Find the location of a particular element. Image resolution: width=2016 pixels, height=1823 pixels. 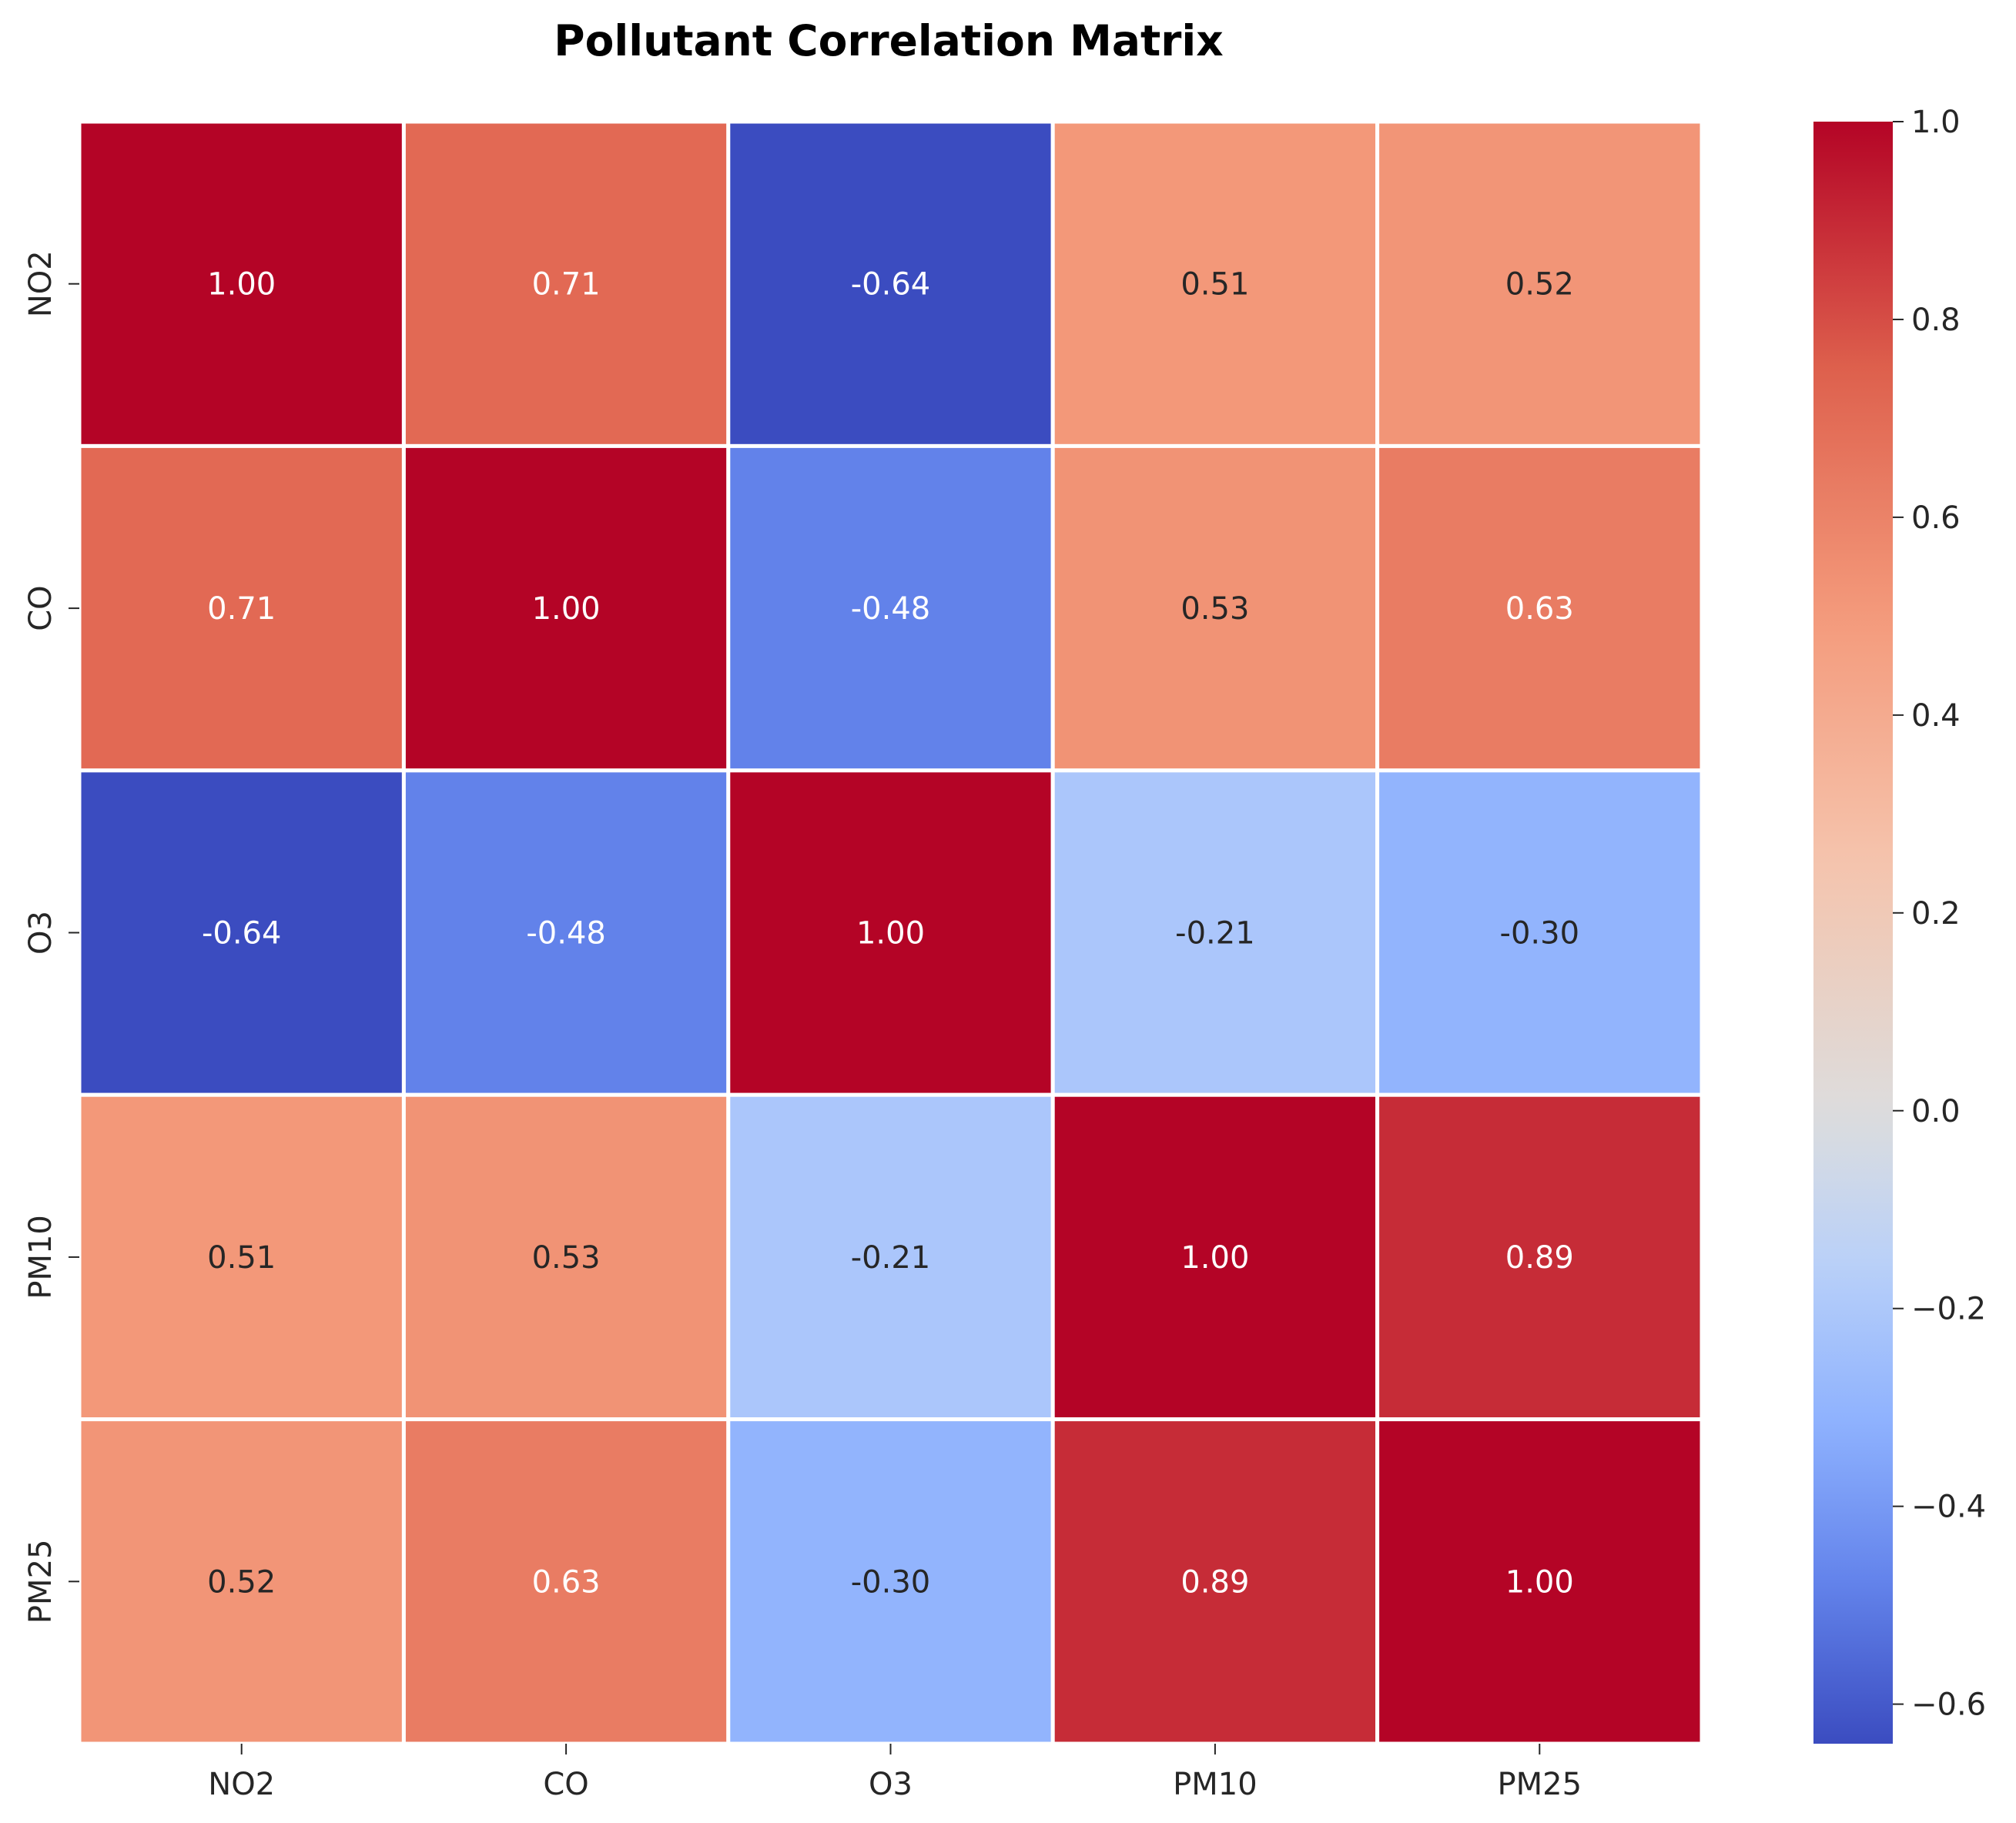

colorbar-tick-label: 0.0 is located at coordinates (1936, 1111).